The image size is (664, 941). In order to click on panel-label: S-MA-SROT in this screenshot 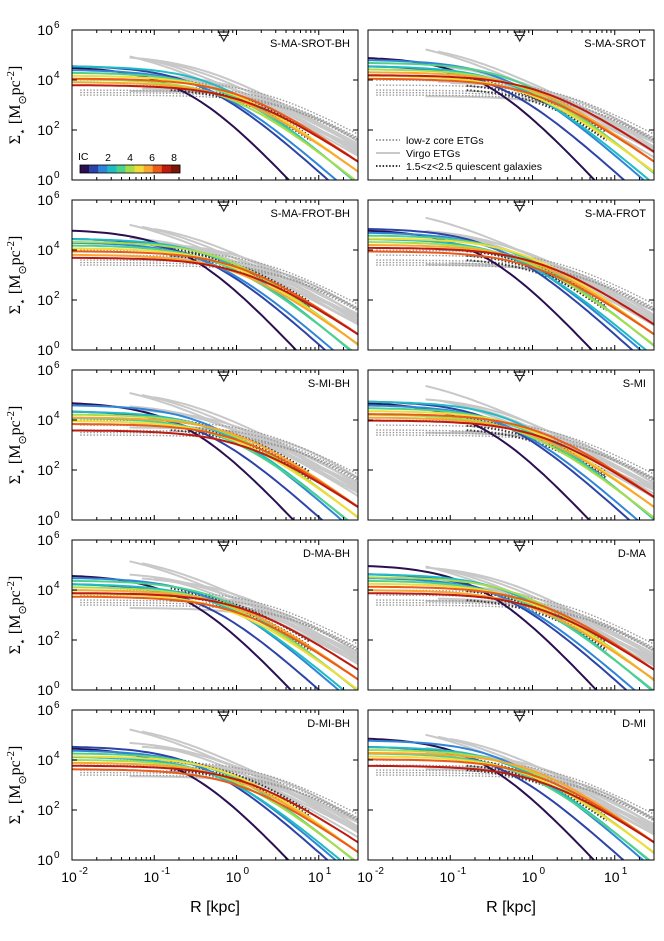, I will do `click(615, 44)`.